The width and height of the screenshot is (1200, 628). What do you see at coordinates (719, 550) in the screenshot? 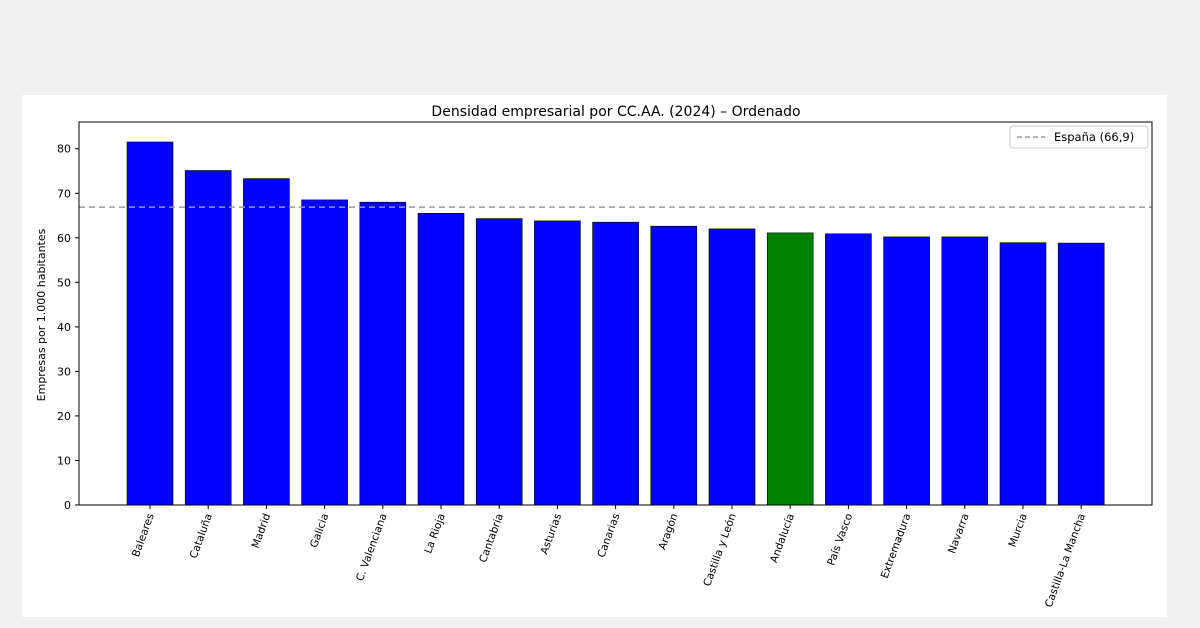
I see `x-tick-label: Castilla y León` at bounding box center [719, 550].